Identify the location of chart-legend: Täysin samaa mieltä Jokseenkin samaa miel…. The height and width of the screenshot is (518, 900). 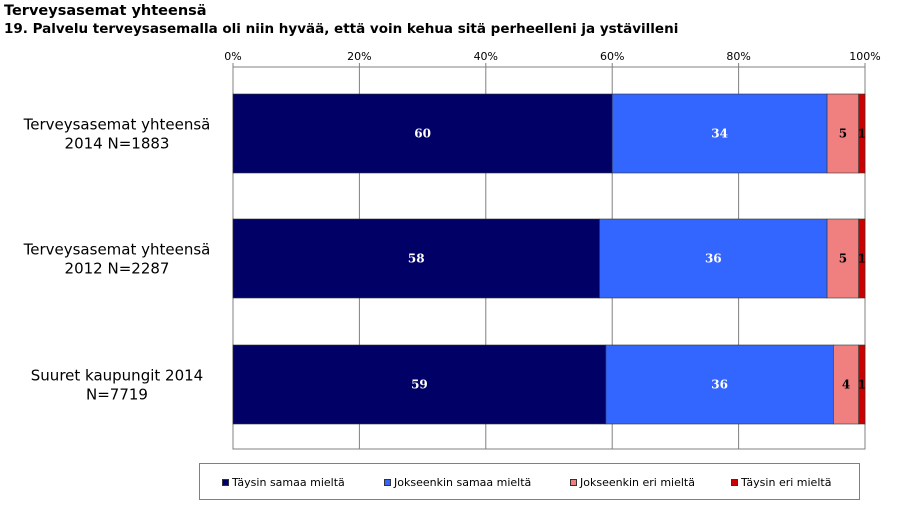
(529, 481).